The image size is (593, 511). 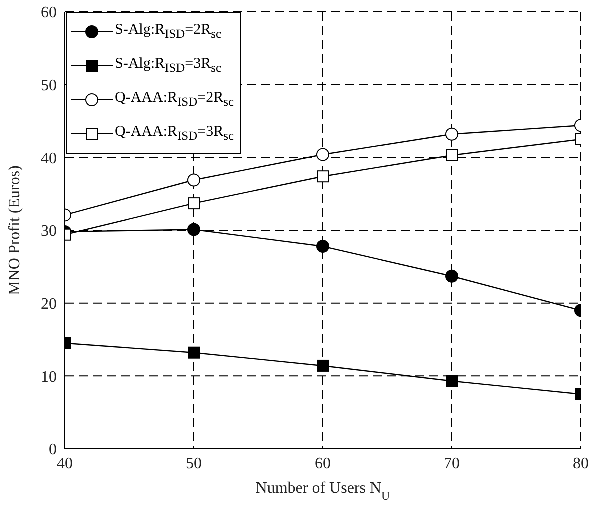 I want to click on legend-label: S-Alg:R$_{ISD}$=3R$_{sc}$, so click(x=168, y=66).